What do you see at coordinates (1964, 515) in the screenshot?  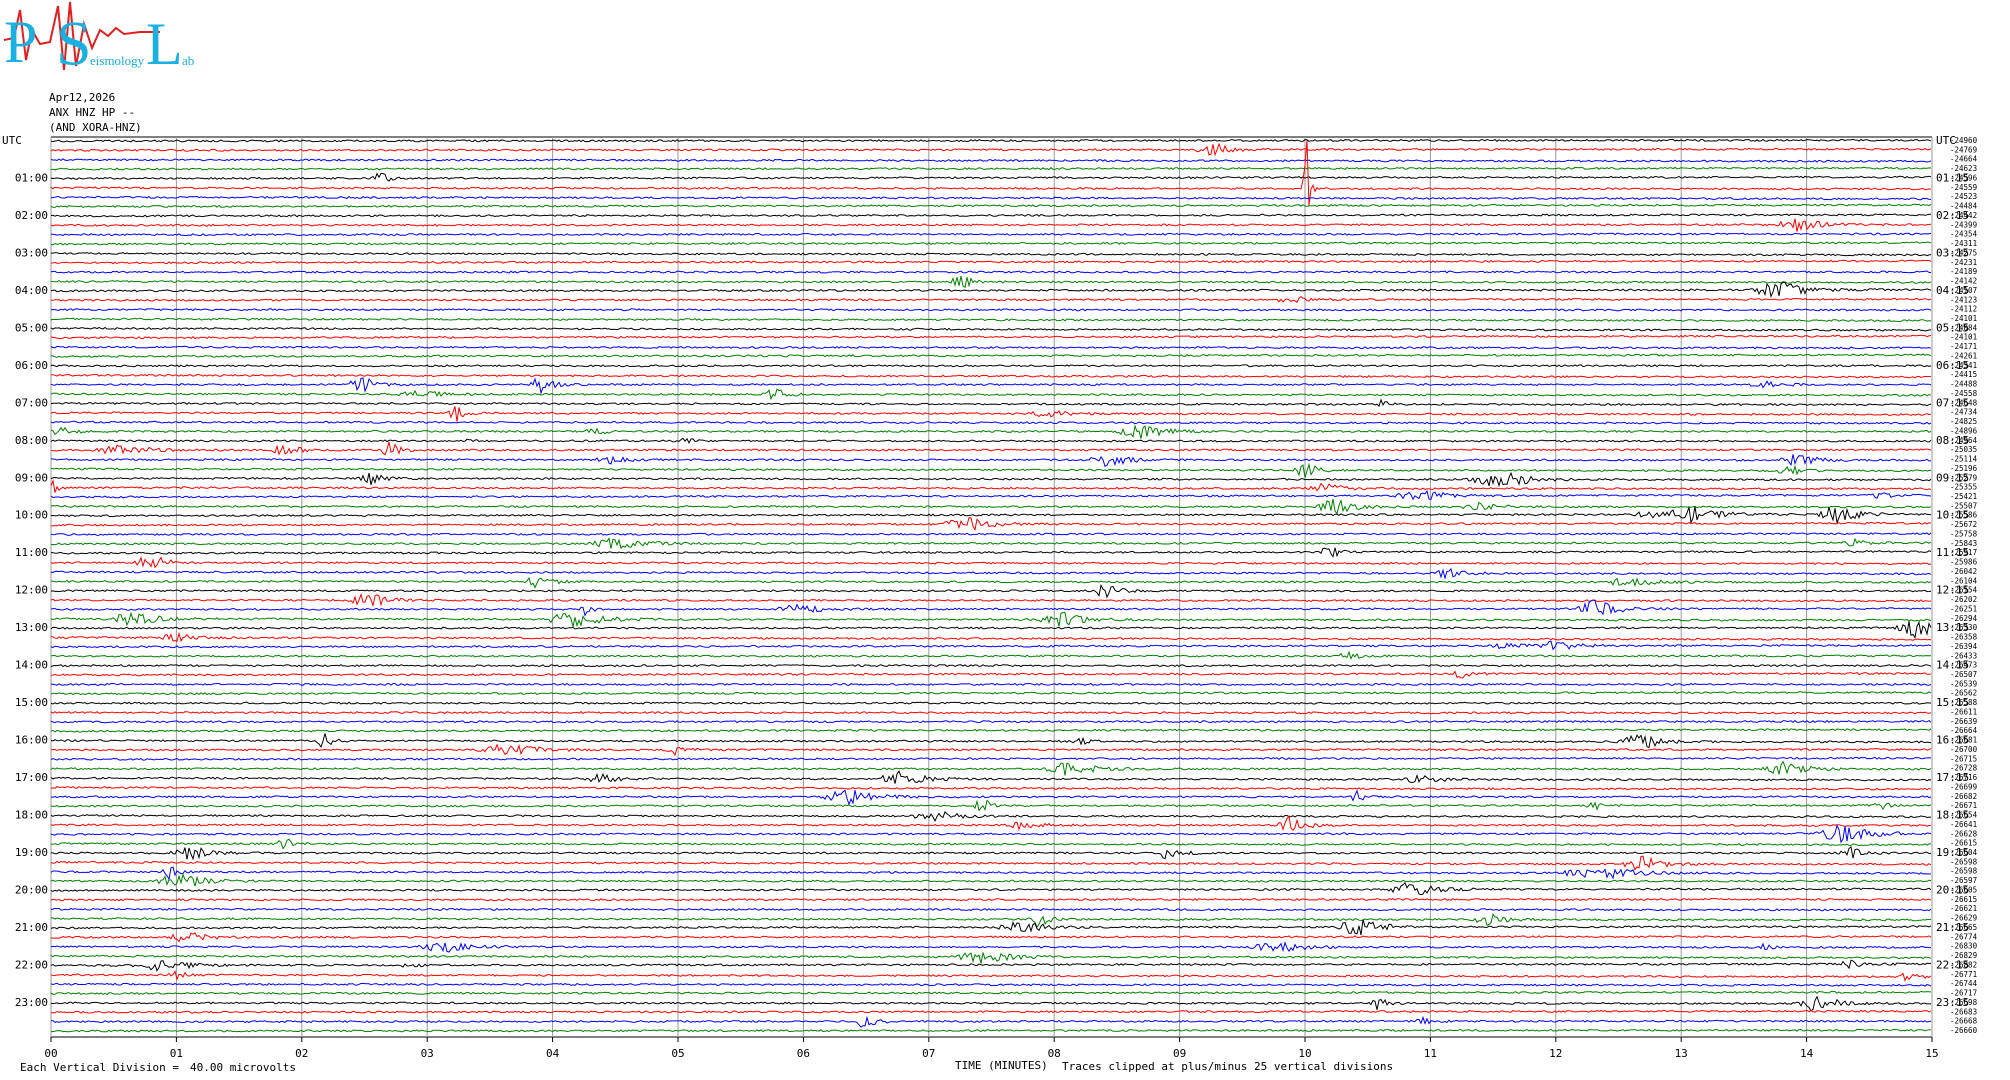 I see `offset-label: -25586` at bounding box center [1964, 515].